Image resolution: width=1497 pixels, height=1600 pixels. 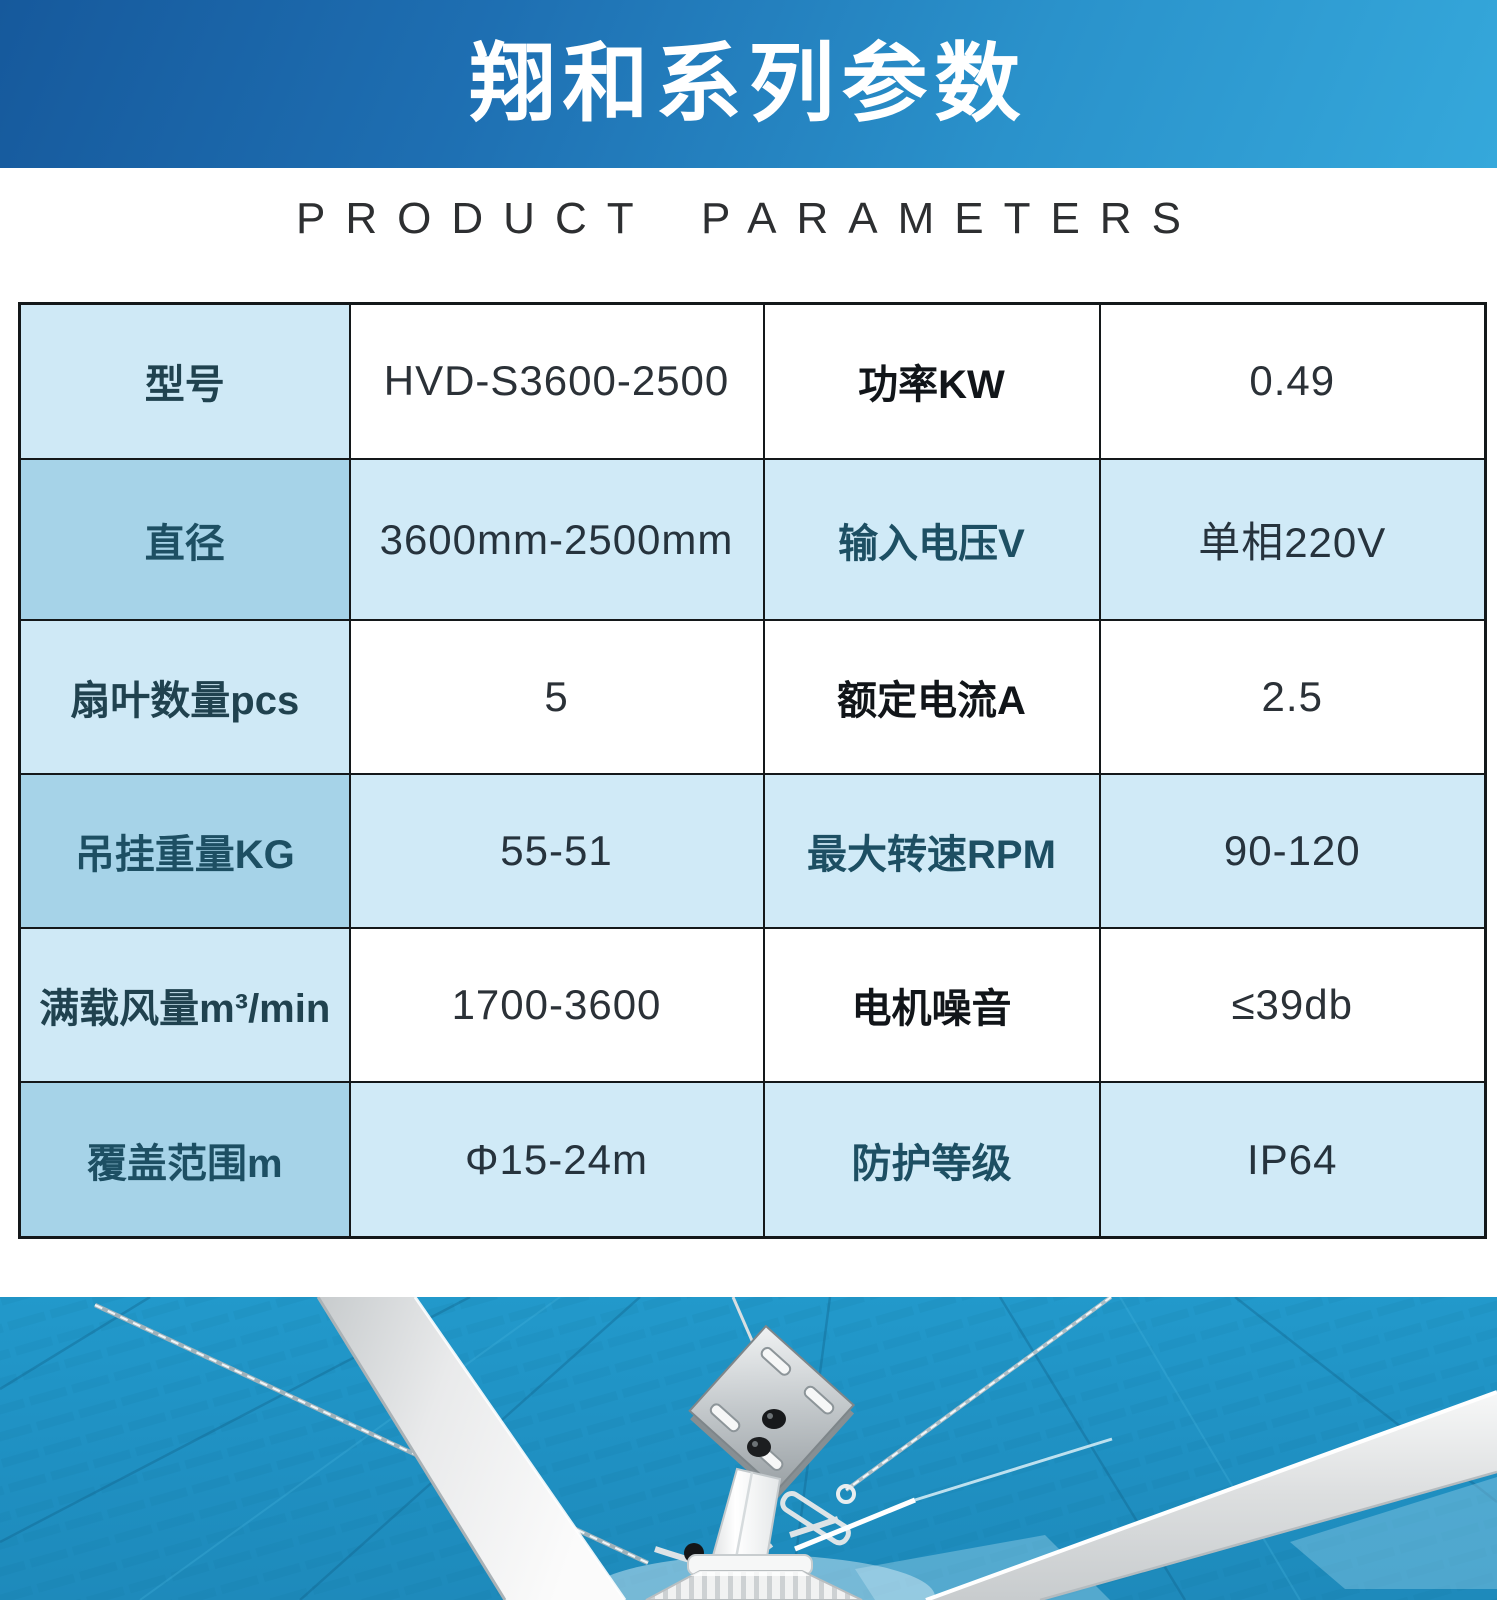 What do you see at coordinates (1292, 539) in the screenshot?
I see `param-value-cell: 单相220V` at bounding box center [1292, 539].